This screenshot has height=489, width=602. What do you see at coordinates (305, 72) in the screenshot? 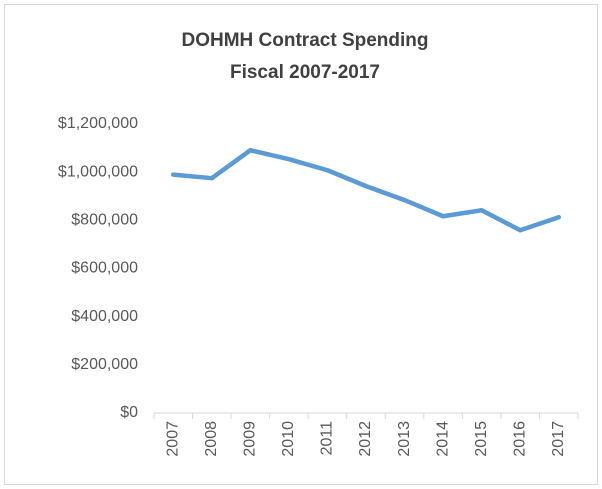
I see `chart-title: Fiscal 2007-2017` at bounding box center [305, 72].